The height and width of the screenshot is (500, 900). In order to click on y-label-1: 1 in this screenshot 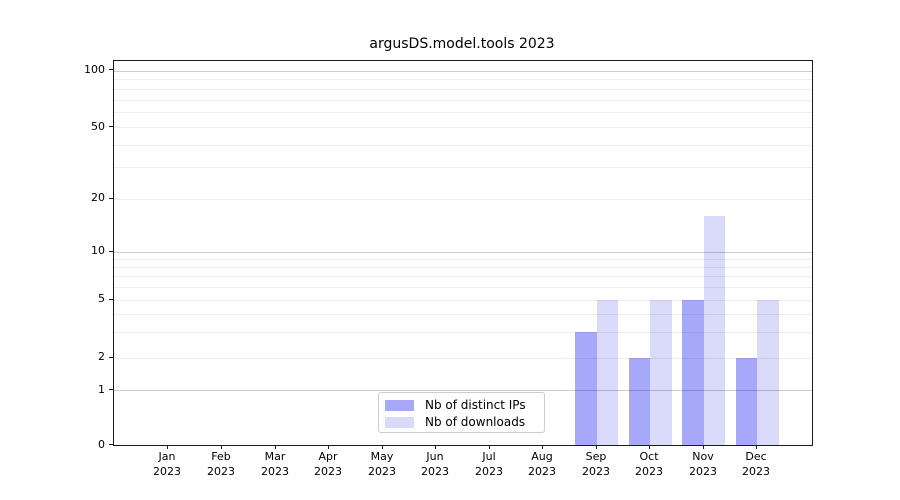, I will do `click(101, 389)`.